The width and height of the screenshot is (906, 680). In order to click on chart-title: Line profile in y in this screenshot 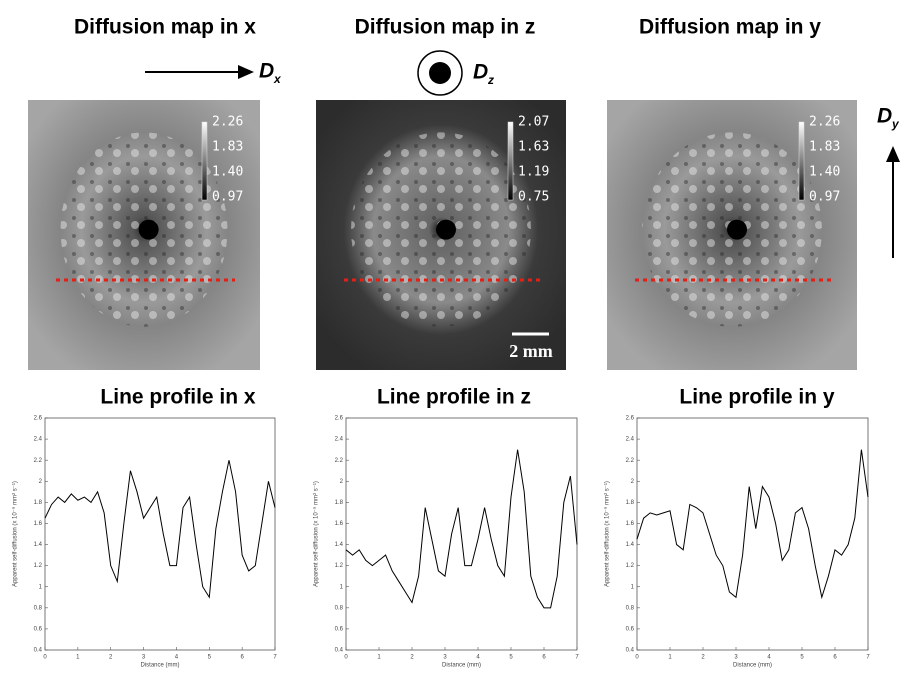, I will do `click(757, 397)`.